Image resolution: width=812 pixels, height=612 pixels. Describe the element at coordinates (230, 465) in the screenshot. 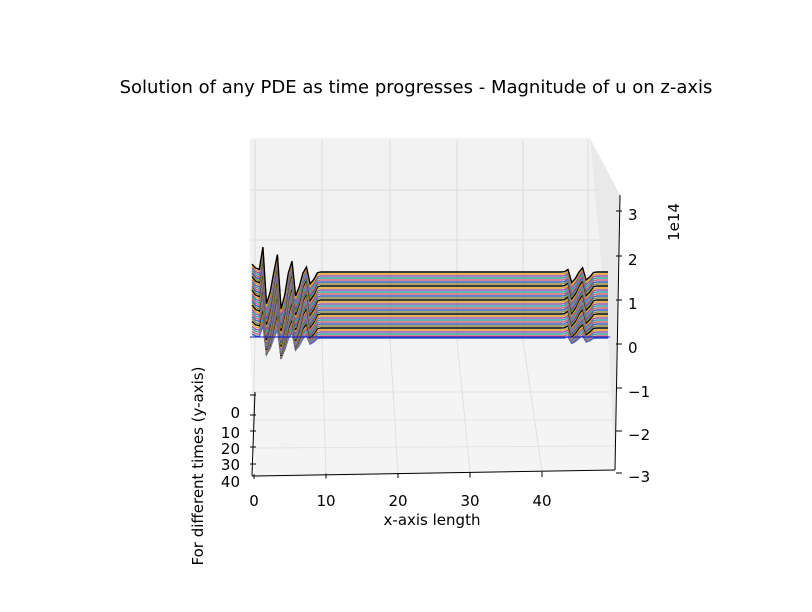

I see `y-tick-label: 30` at that location.